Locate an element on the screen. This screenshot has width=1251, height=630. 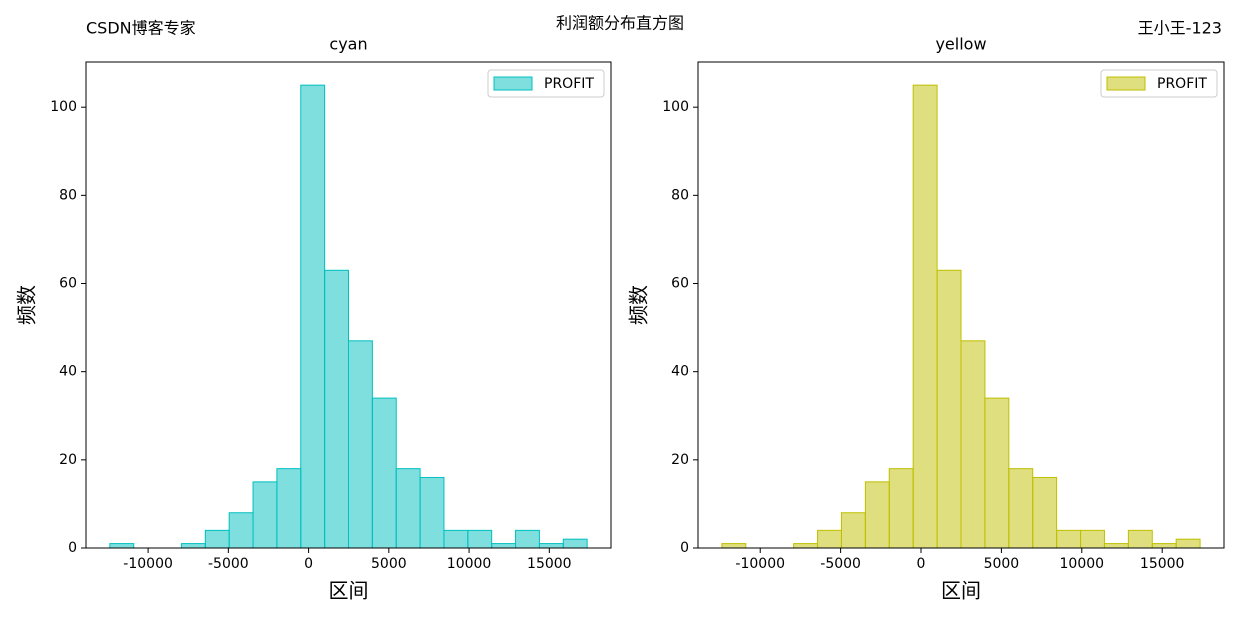
right-note: 王小王-123 is located at coordinates (1180, 28).